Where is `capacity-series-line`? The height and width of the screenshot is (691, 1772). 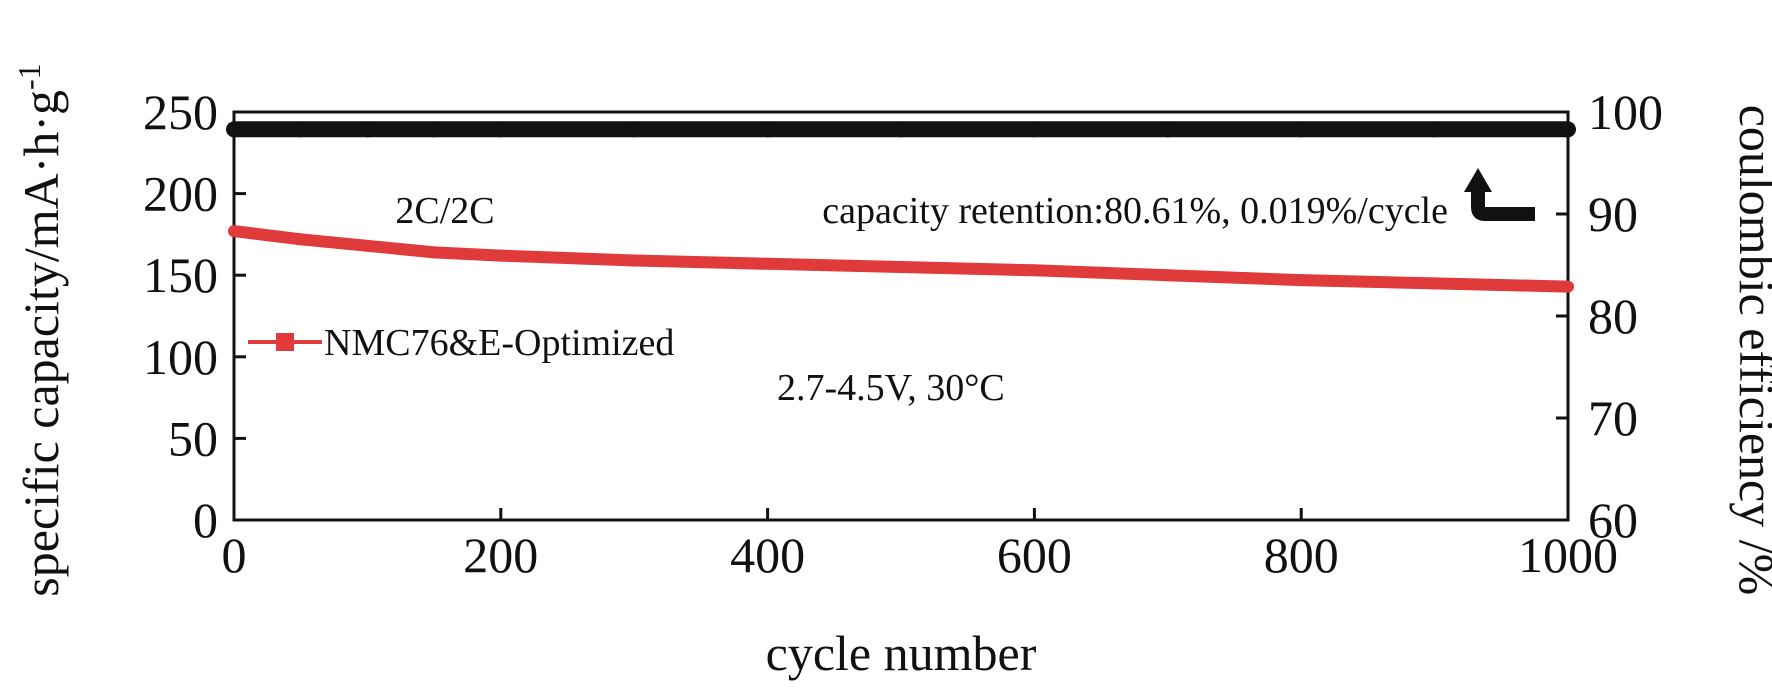 capacity-series-line is located at coordinates (901, 259).